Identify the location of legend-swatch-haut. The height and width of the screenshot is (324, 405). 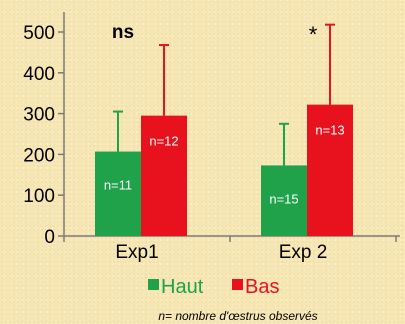
(153, 284).